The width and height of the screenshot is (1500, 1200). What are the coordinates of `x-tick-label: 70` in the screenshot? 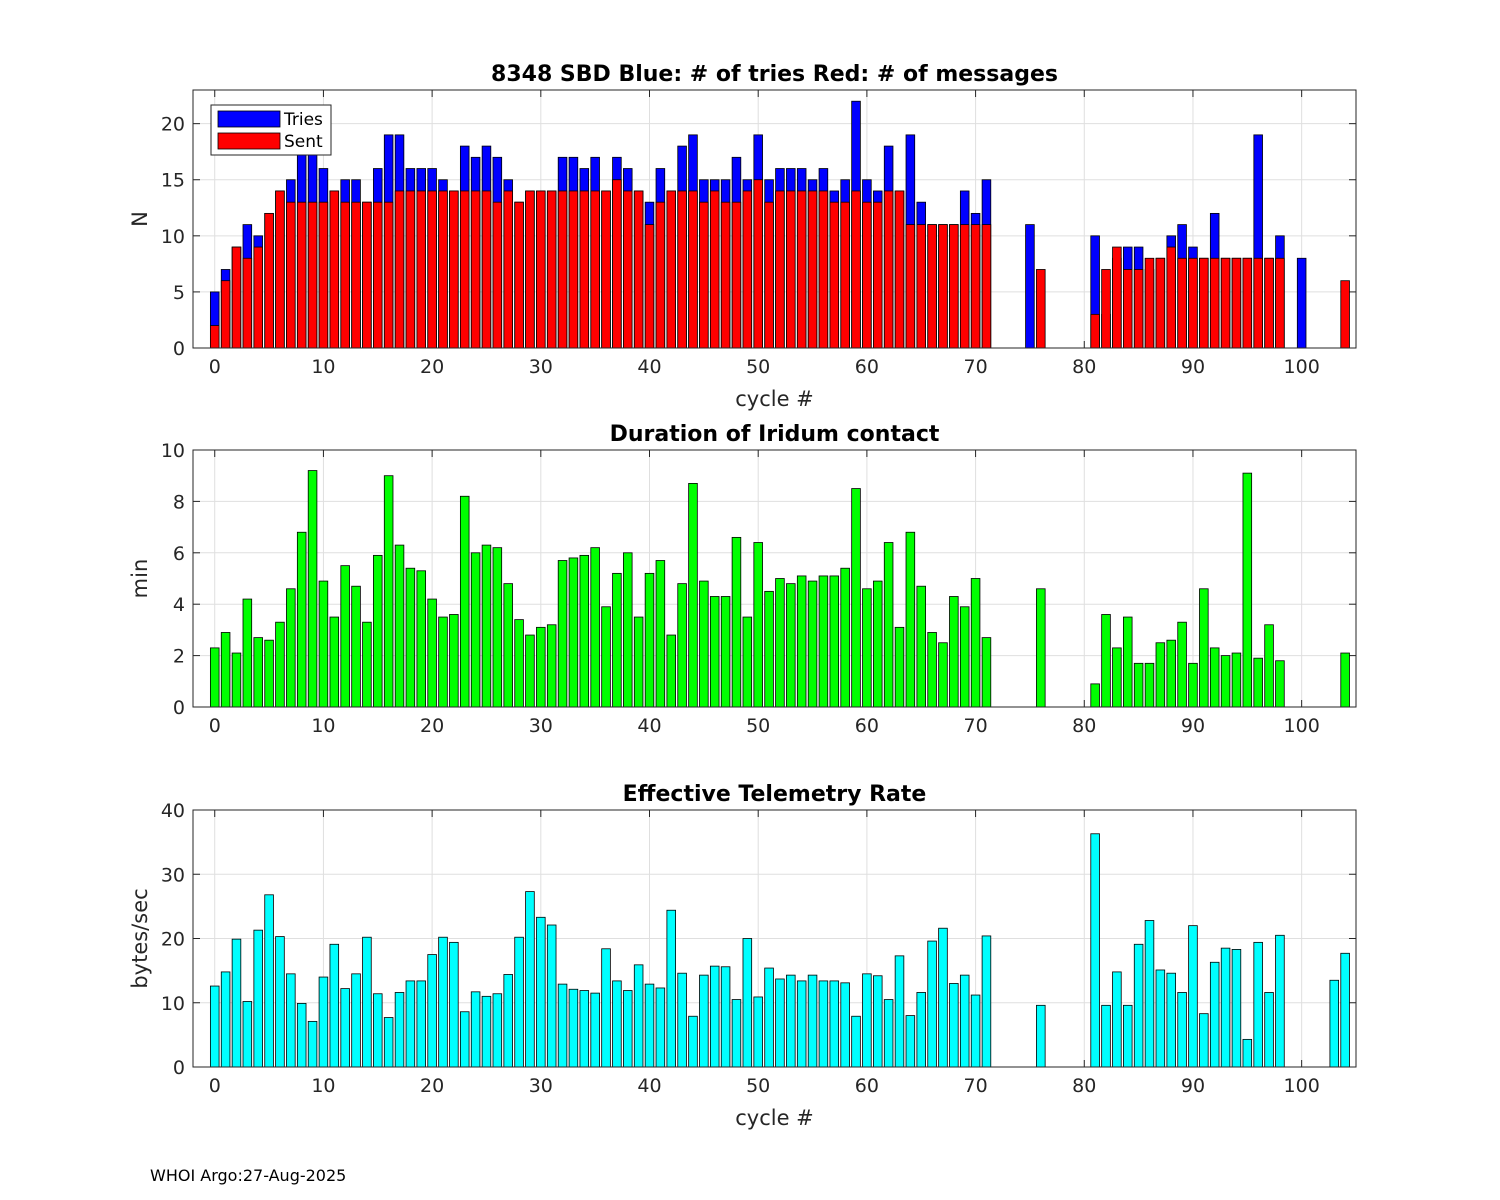 It's located at (975, 367).